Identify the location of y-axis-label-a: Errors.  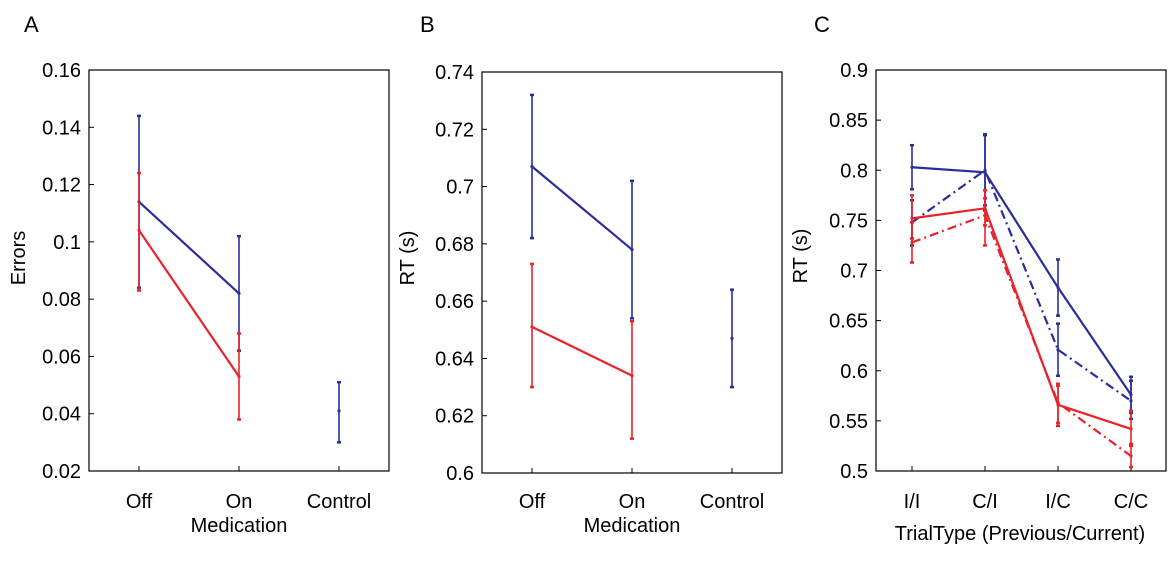
(19, 258).